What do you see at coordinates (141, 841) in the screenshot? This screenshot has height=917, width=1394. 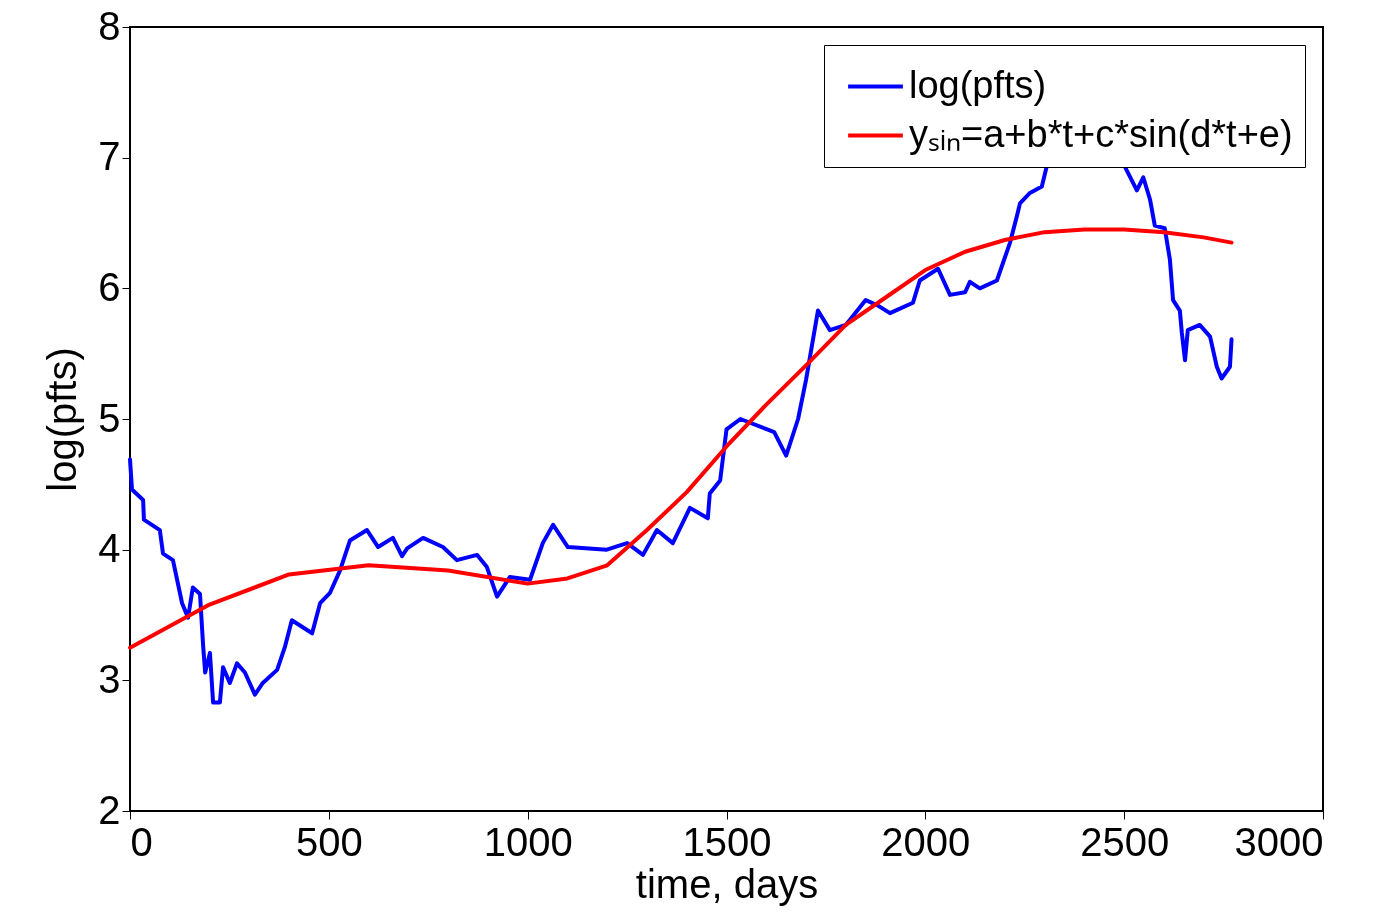 I see `x-tick-label: 0` at bounding box center [141, 841].